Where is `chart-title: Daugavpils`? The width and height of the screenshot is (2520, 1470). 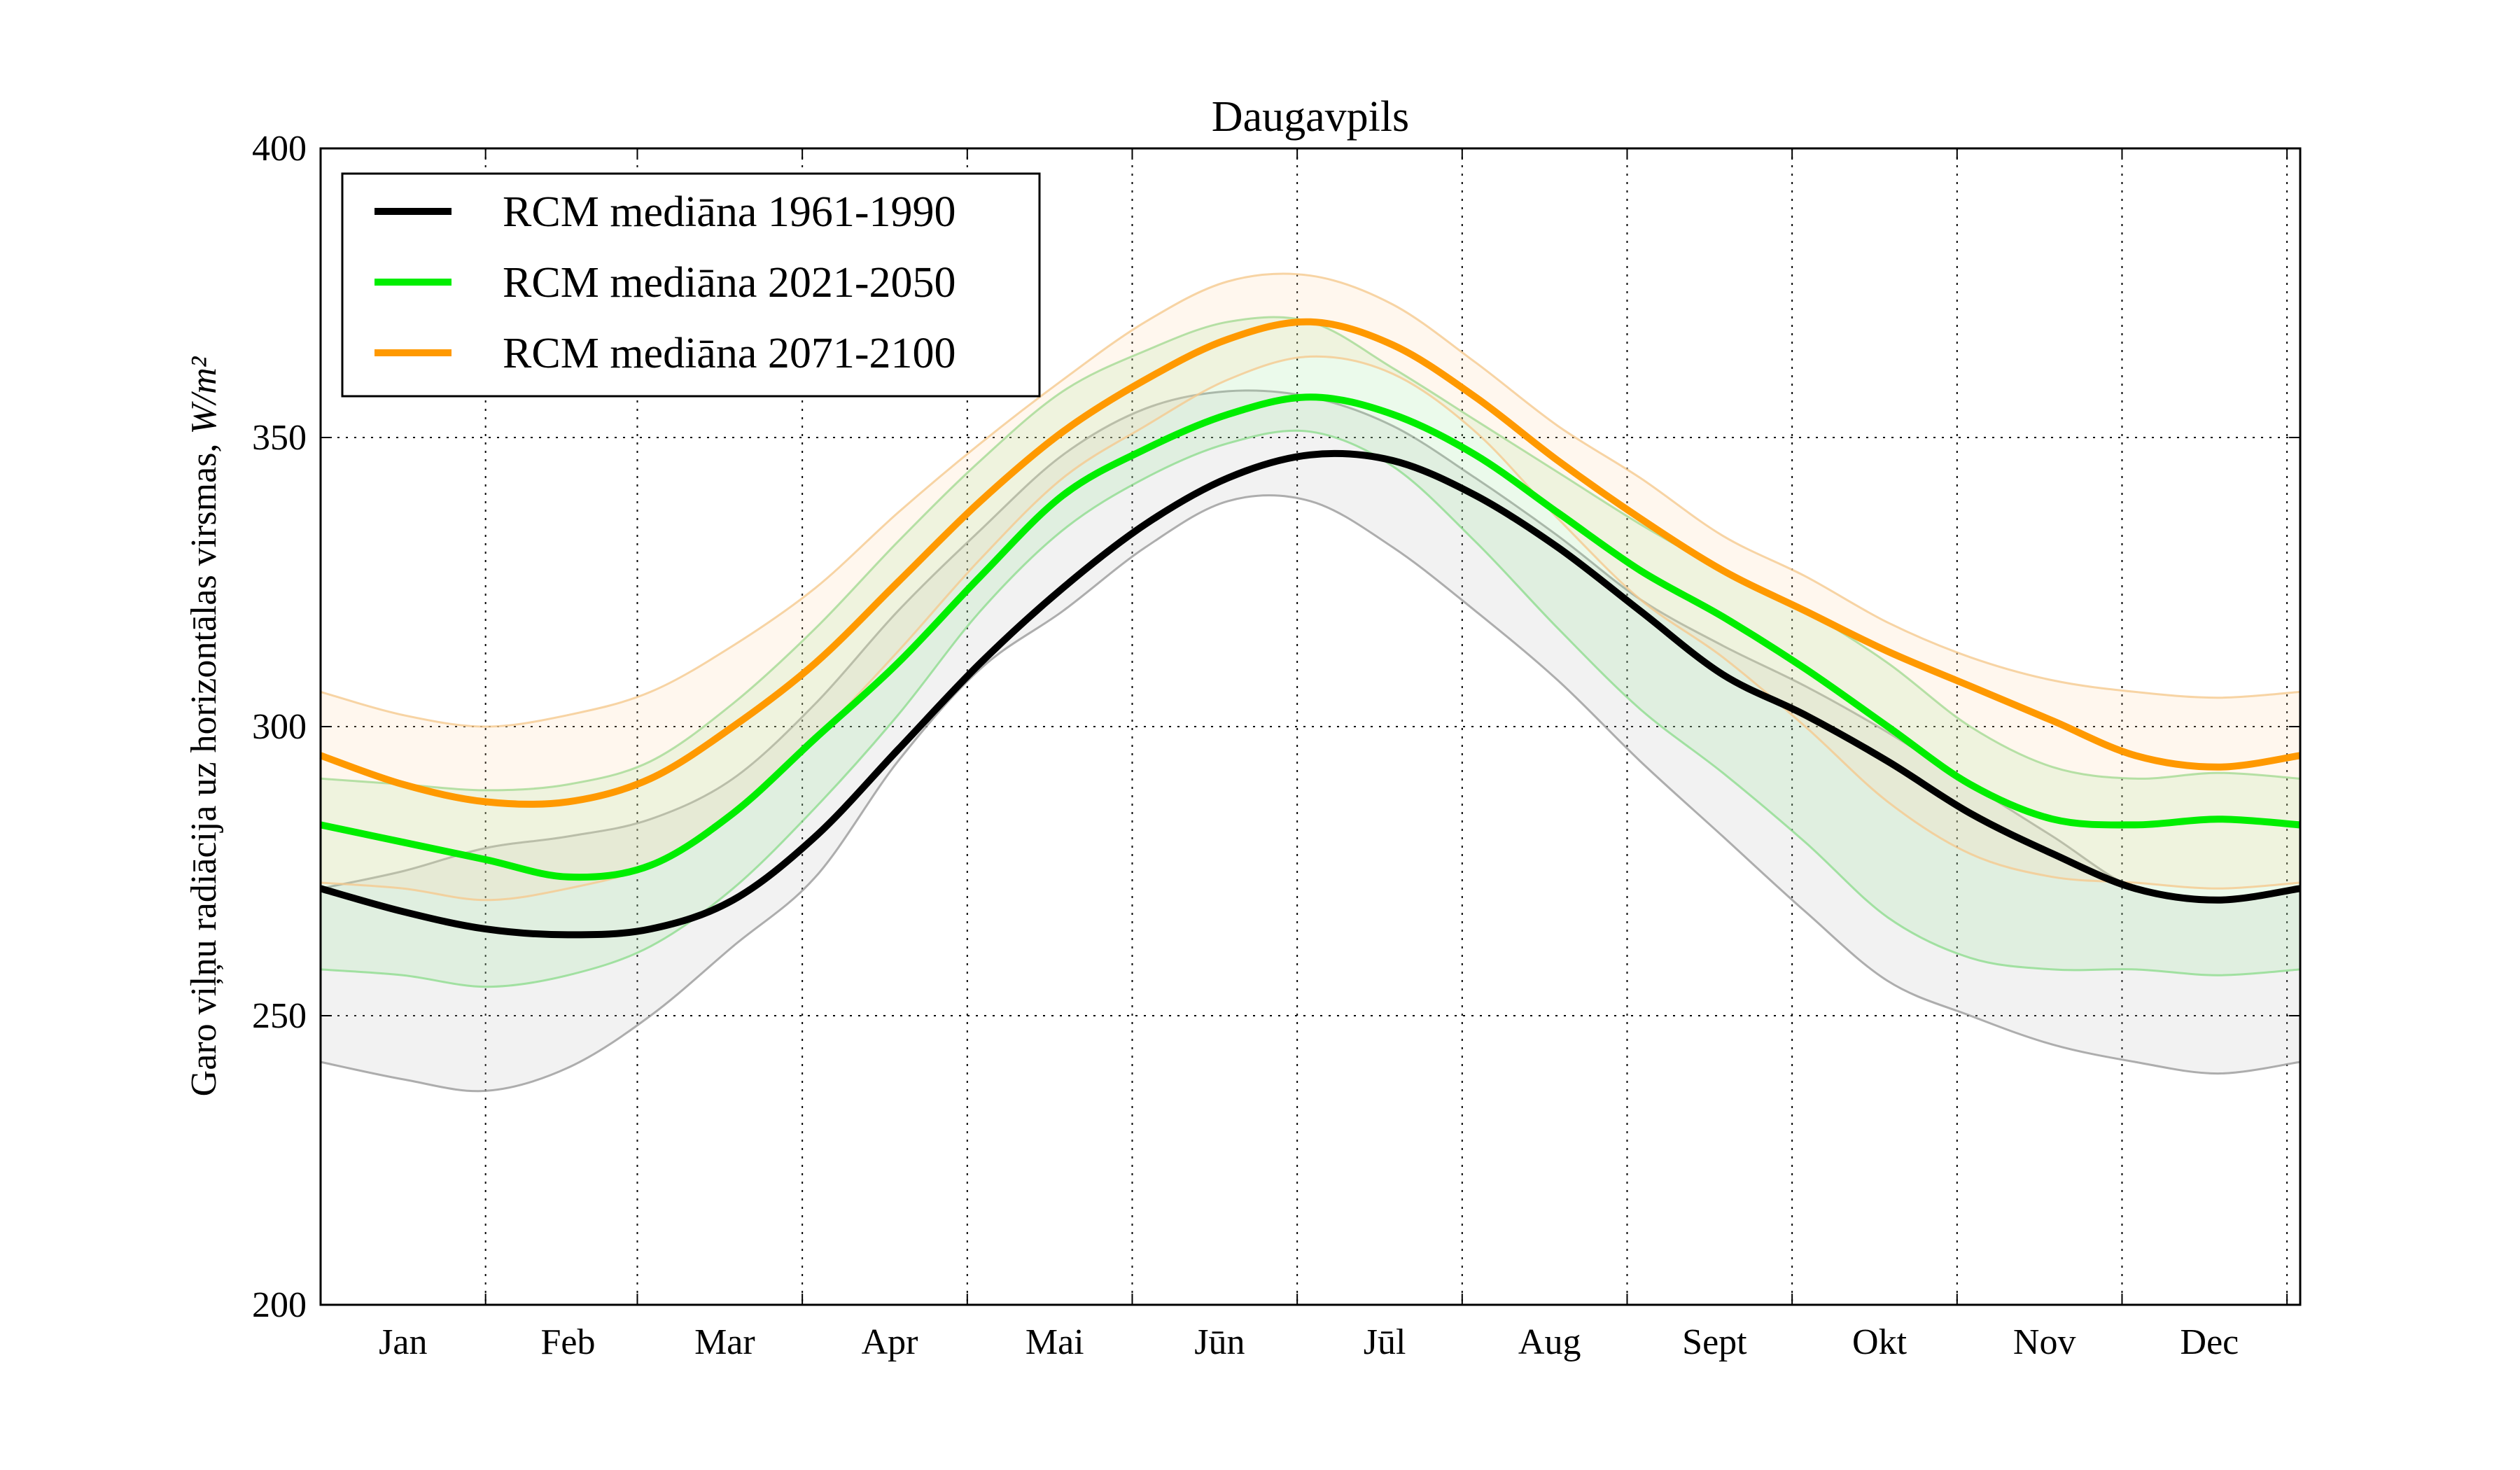
chart-title: Daugavpils is located at coordinates (1310, 117).